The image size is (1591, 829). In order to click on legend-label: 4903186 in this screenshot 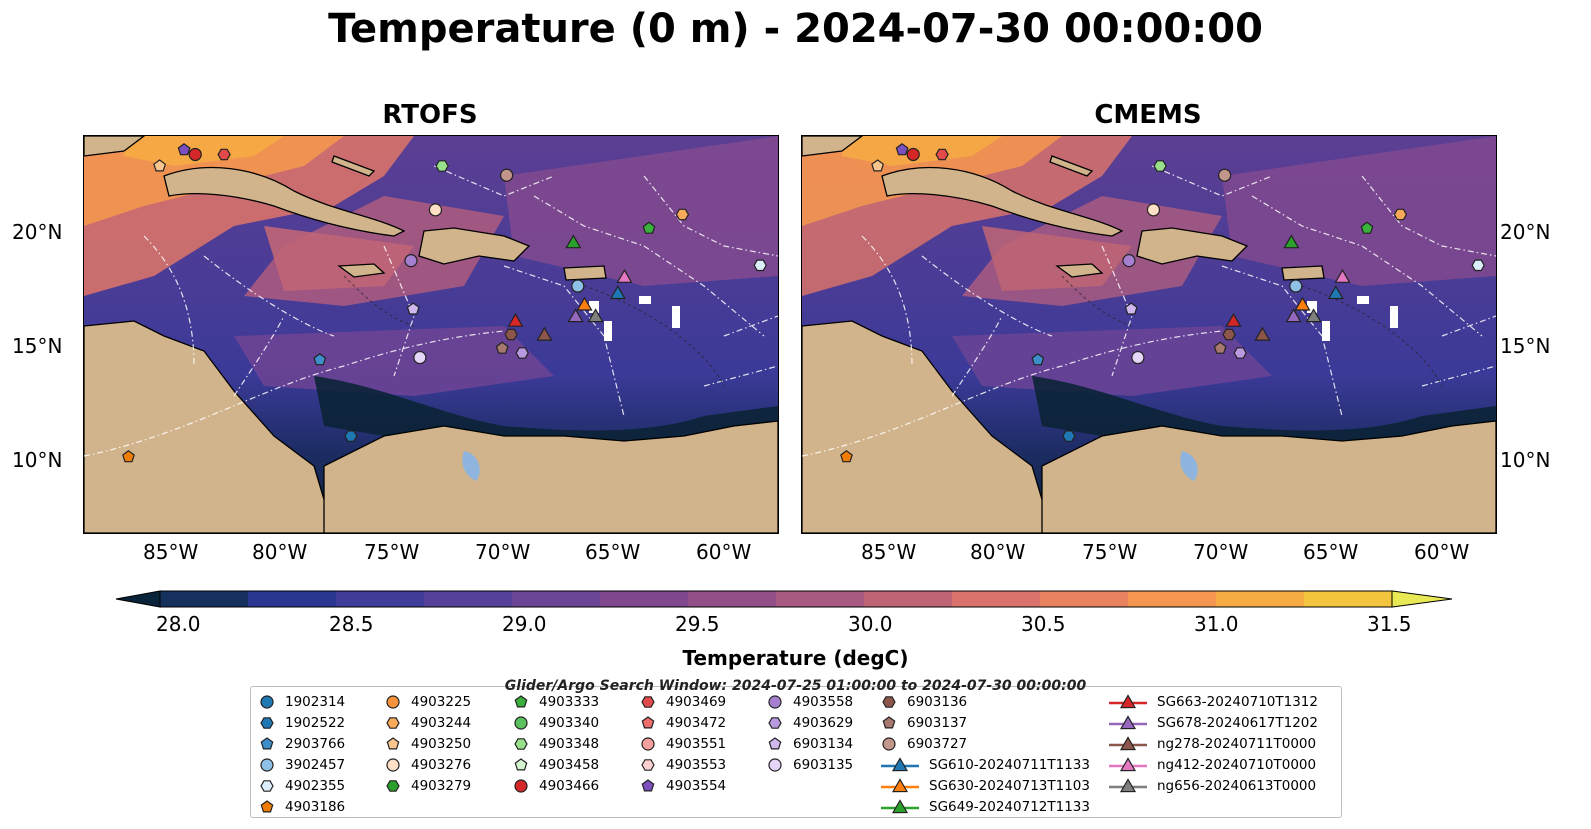, I will do `click(315, 806)`.